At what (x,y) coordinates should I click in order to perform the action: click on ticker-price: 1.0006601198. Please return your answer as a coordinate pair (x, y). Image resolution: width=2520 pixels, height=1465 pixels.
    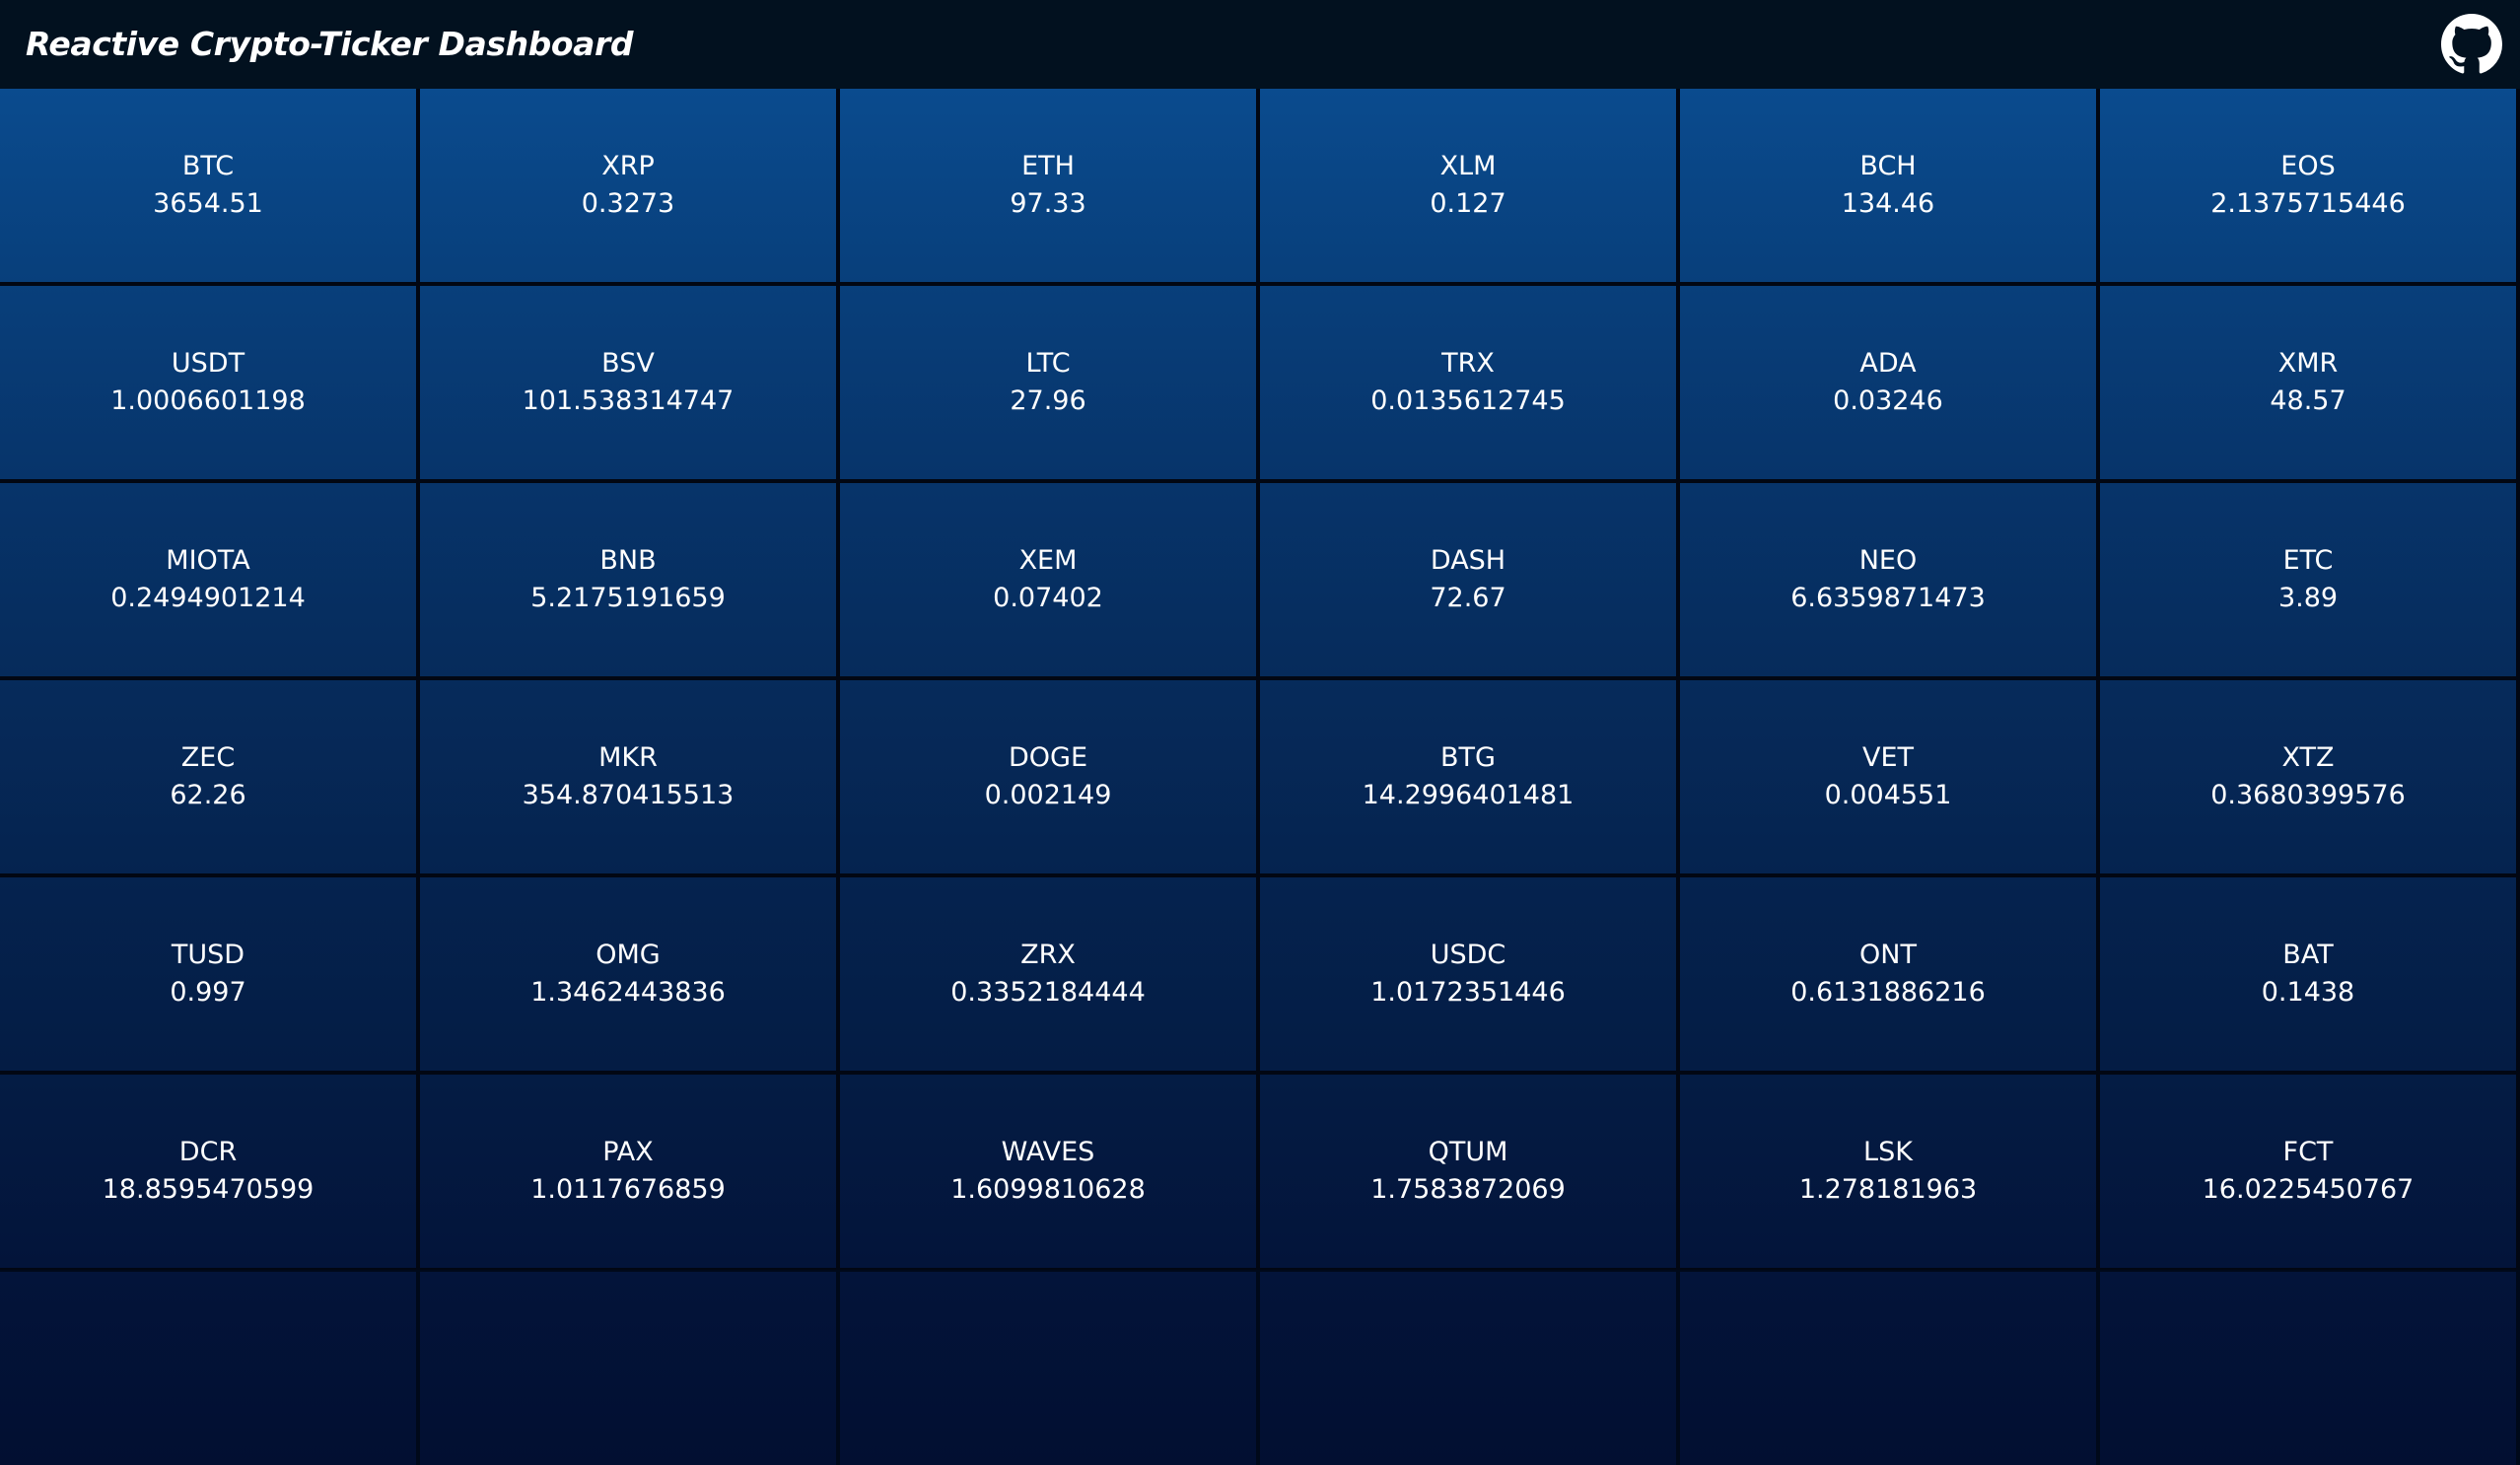
    Looking at the image, I should click on (208, 400).